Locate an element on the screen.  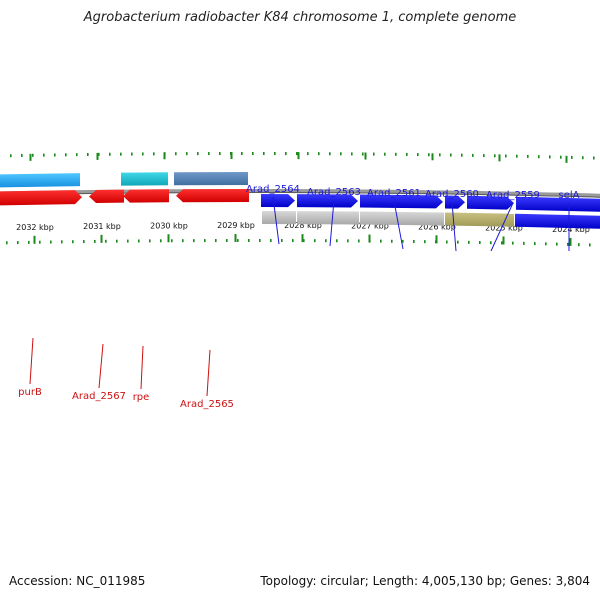
scale-label: 2031 kbp is located at coordinates (102, 226).